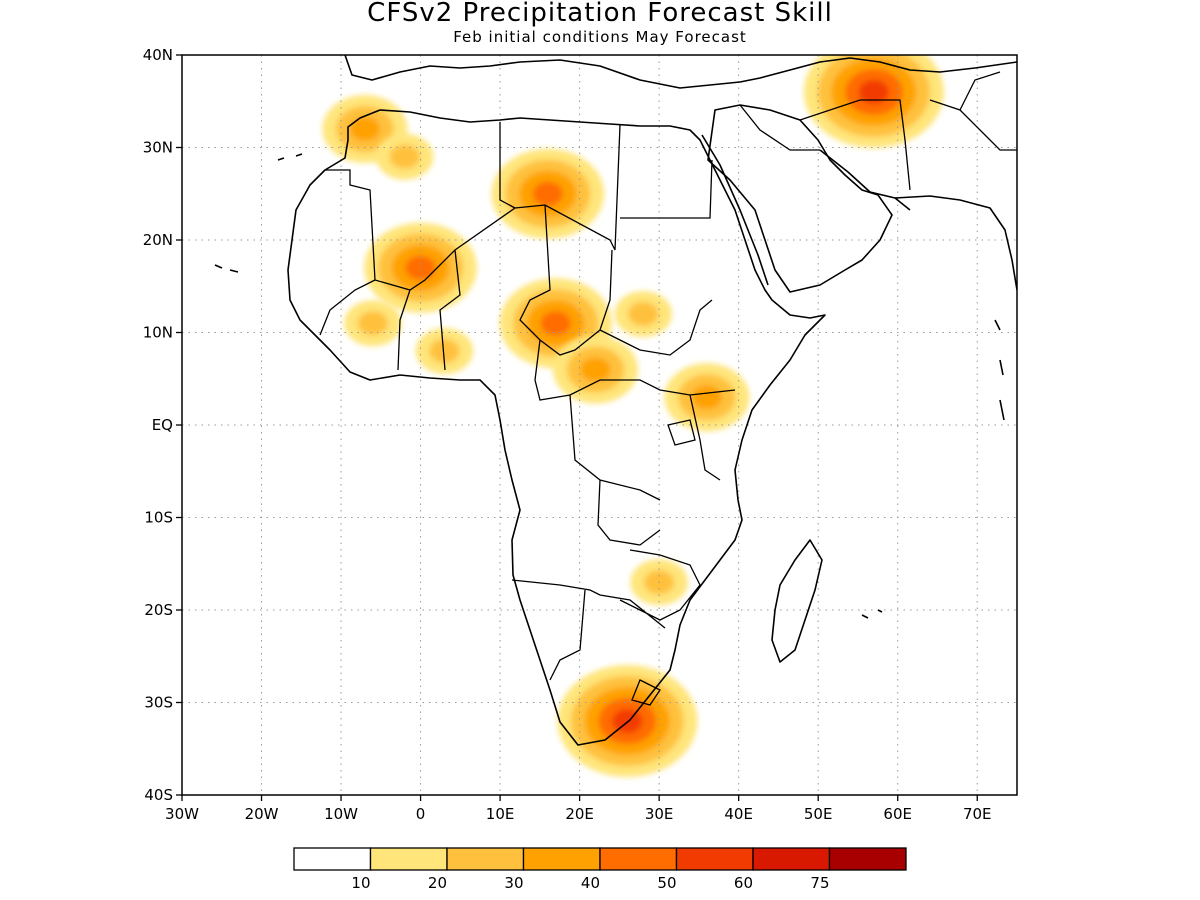  I want to click on middle-east-borders, so click(878, 131).